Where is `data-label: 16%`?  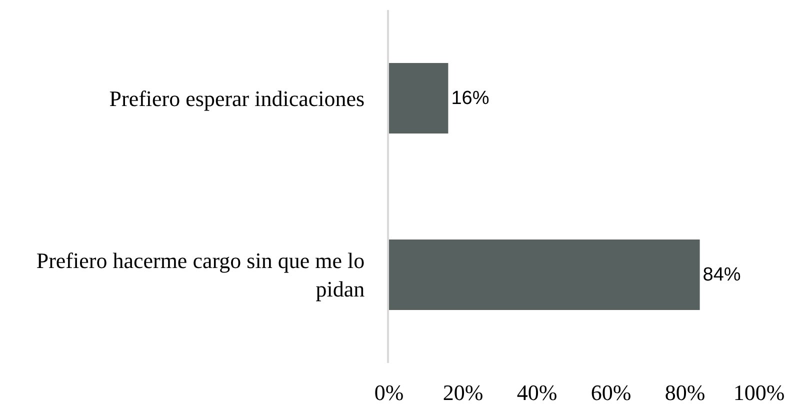
data-label: 16% is located at coordinates (470, 98).